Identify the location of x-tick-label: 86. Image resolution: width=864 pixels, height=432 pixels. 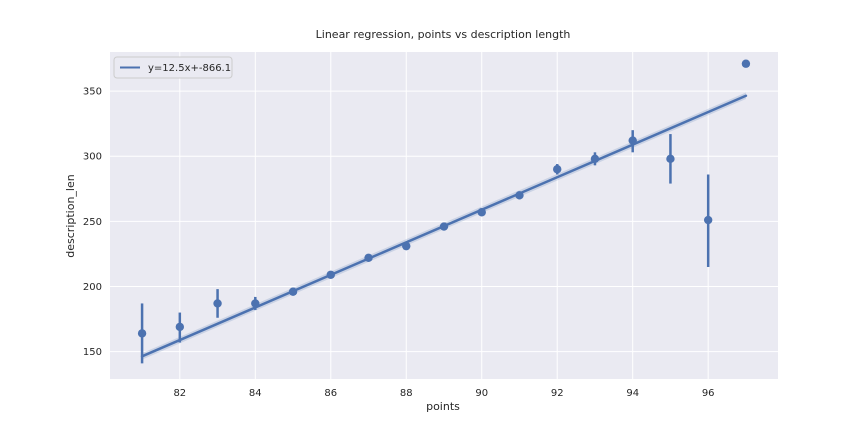
(330, 393).